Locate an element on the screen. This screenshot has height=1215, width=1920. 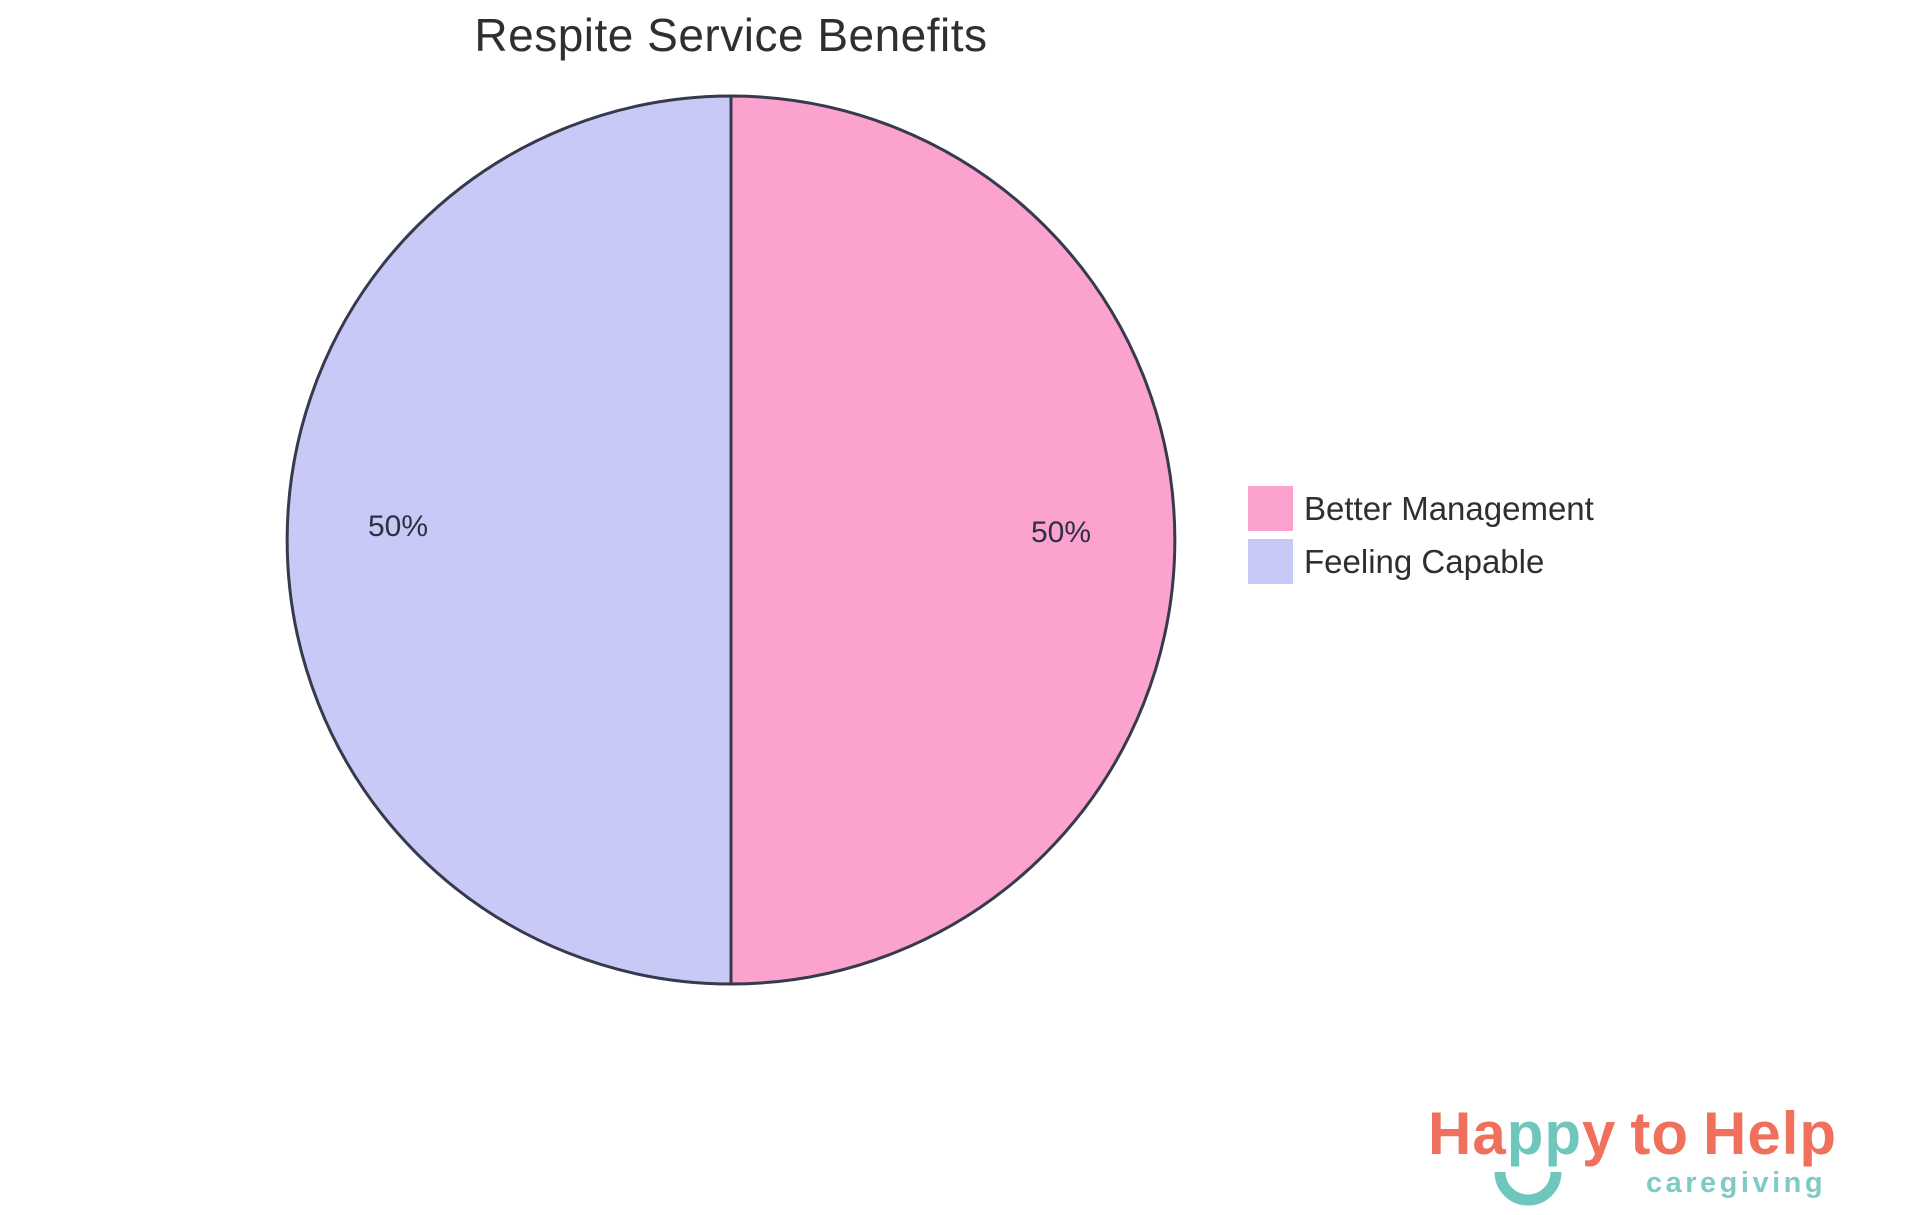
logo-happy-suffix: y is located at coordinates (1599, 1133).